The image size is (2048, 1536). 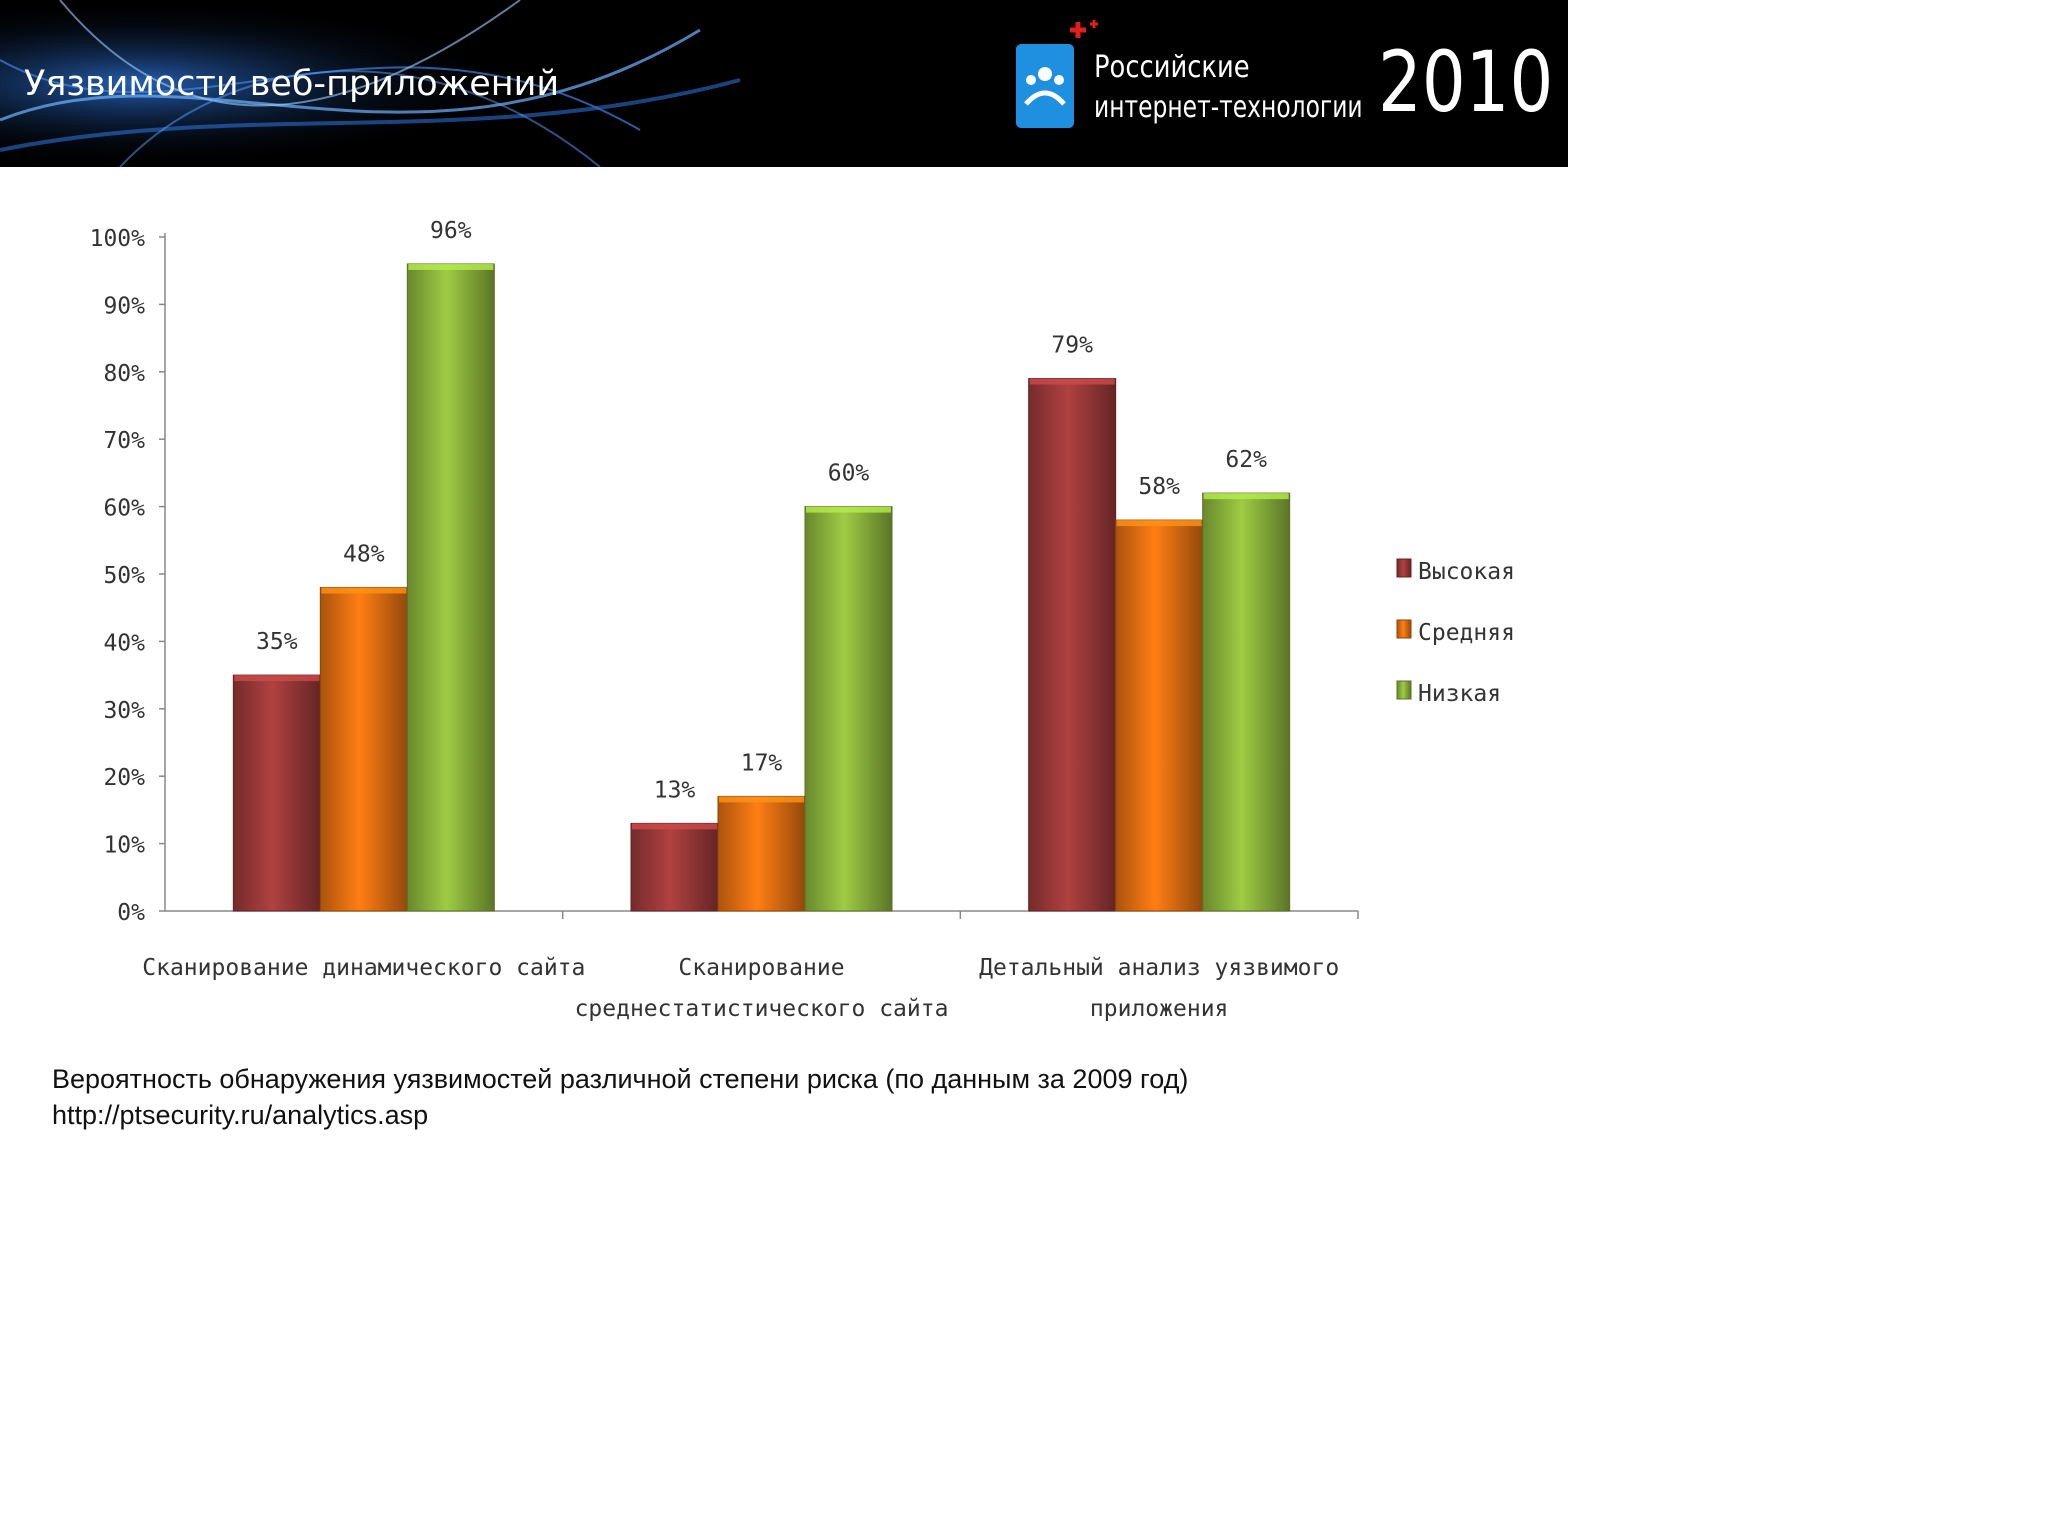 I want to click on logo-text-line1: Российские, so click(x=1172, y=67).